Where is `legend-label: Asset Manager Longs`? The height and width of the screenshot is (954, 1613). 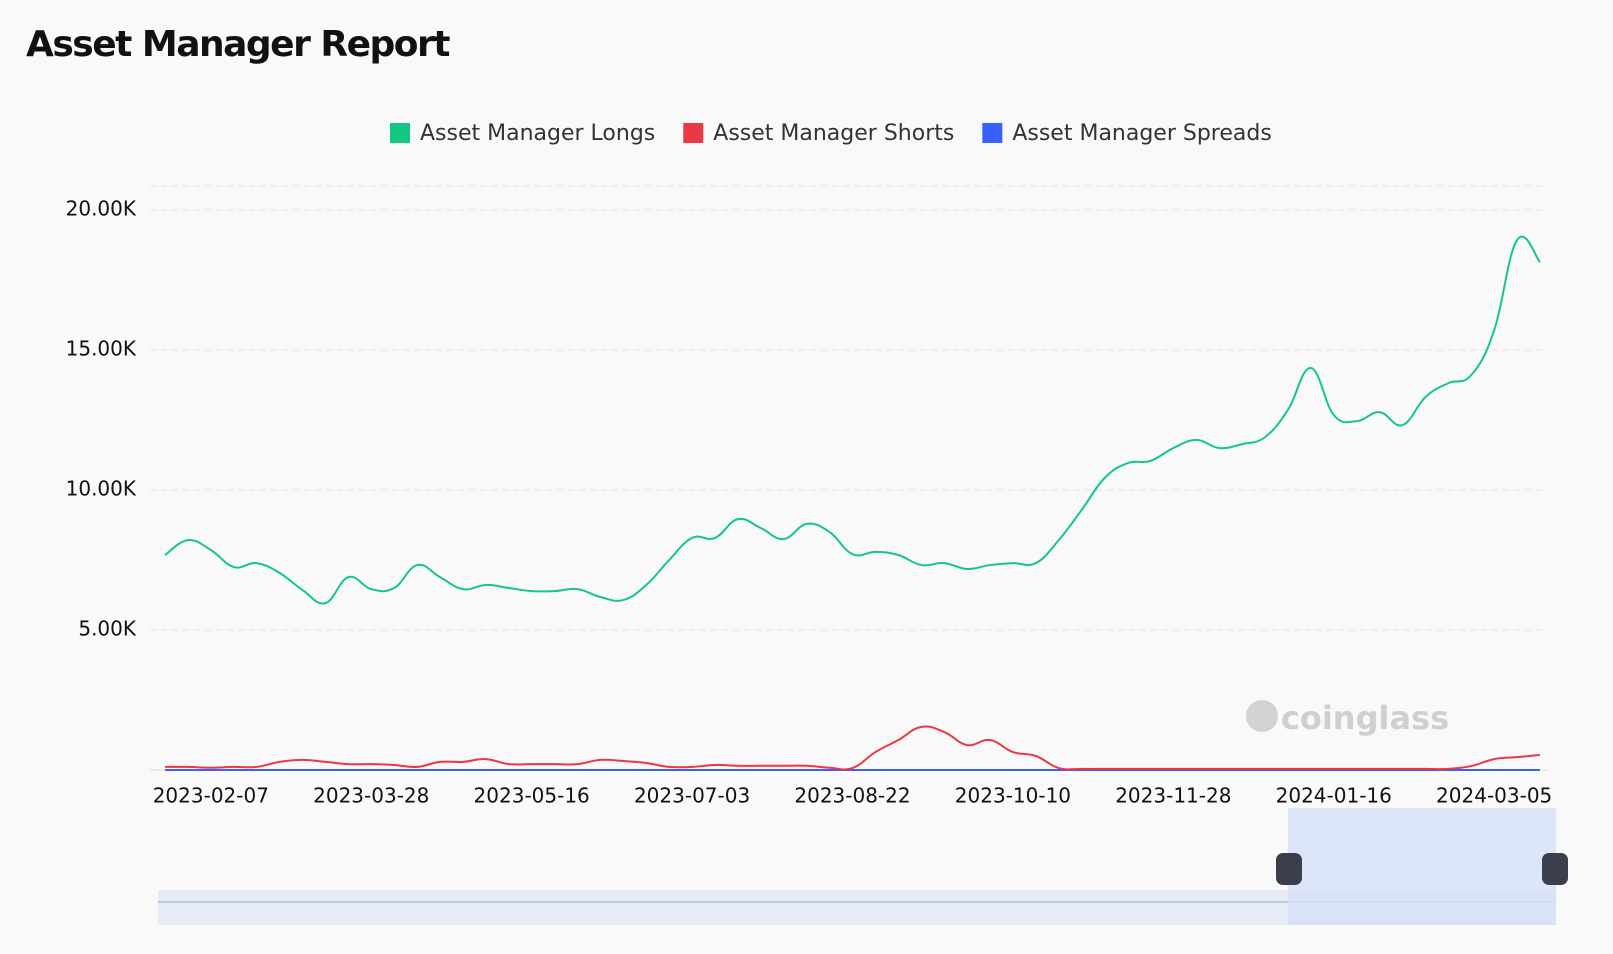 legend-label: Asset Manager Longs is located at coordinates (537, 133).